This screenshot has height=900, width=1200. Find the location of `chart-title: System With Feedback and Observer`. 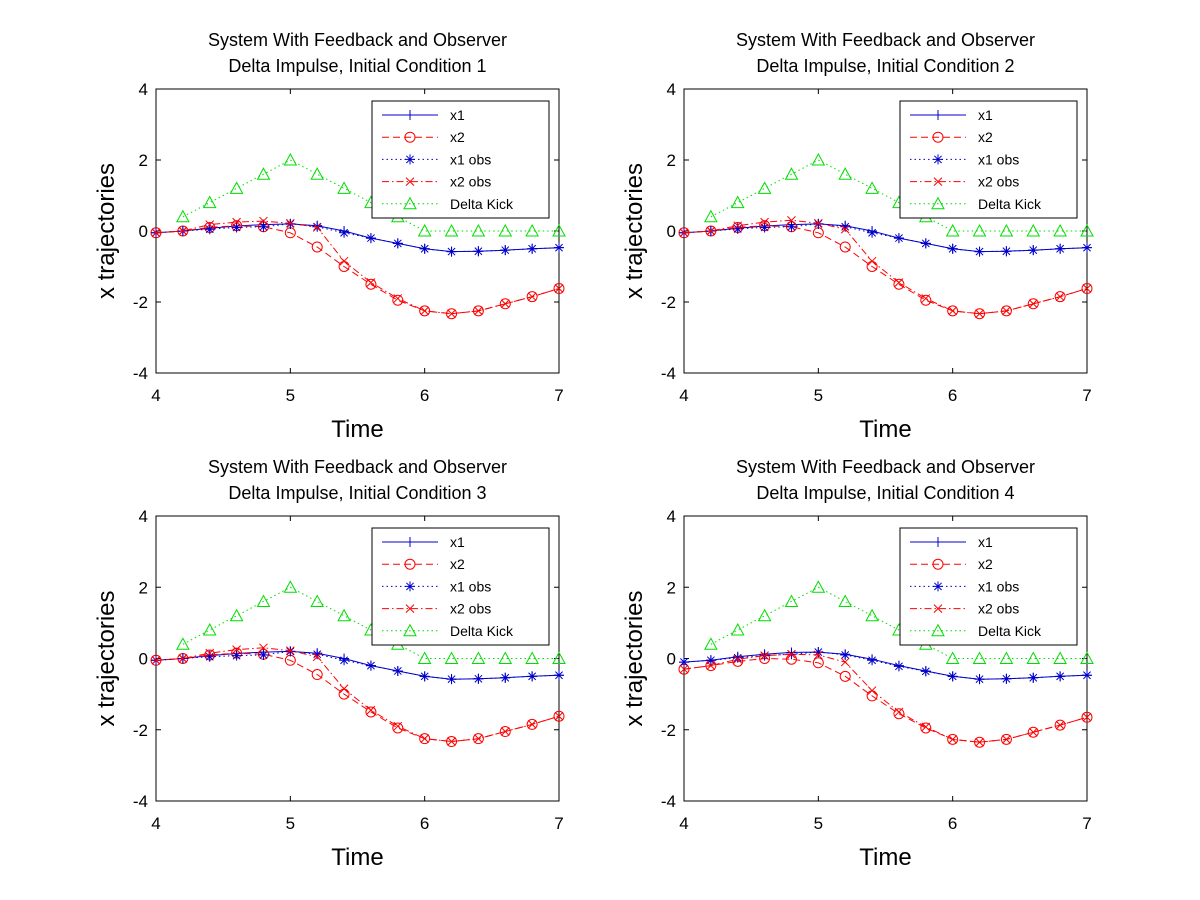

chart-title: System With Feedback and Observer is located at coordinates (357, 40).